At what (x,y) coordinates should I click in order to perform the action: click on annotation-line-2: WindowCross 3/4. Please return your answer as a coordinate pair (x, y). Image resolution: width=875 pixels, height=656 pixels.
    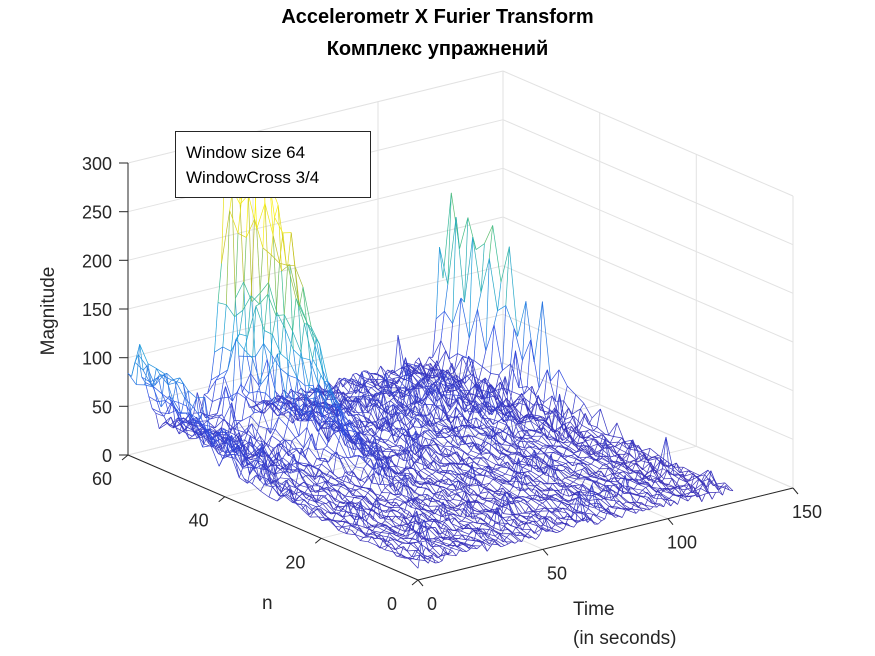
    Looking at the image, I should click on (253, 177).